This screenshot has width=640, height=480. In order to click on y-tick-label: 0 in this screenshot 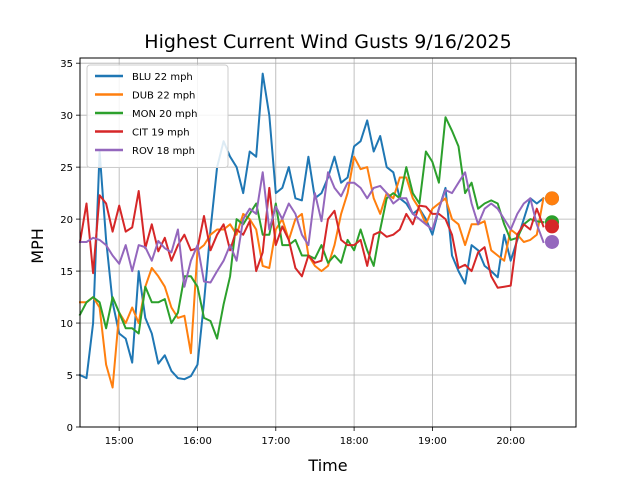, I will do `click(70, 428)`.